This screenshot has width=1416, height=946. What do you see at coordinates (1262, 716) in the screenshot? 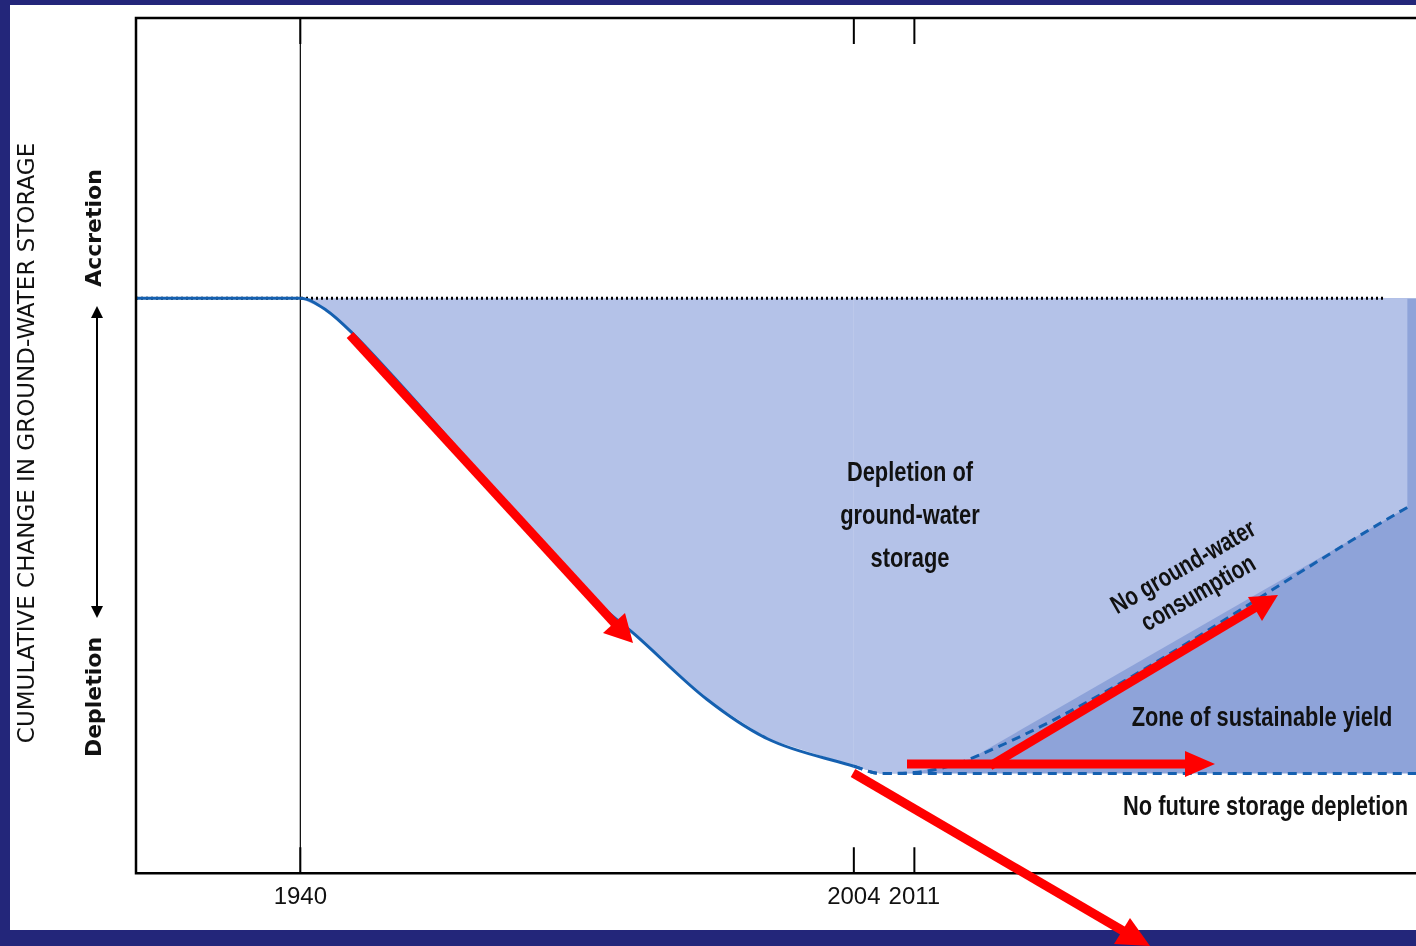
I see `annotation: Zone of sustainable yield` at bounding box center [1262, 716].